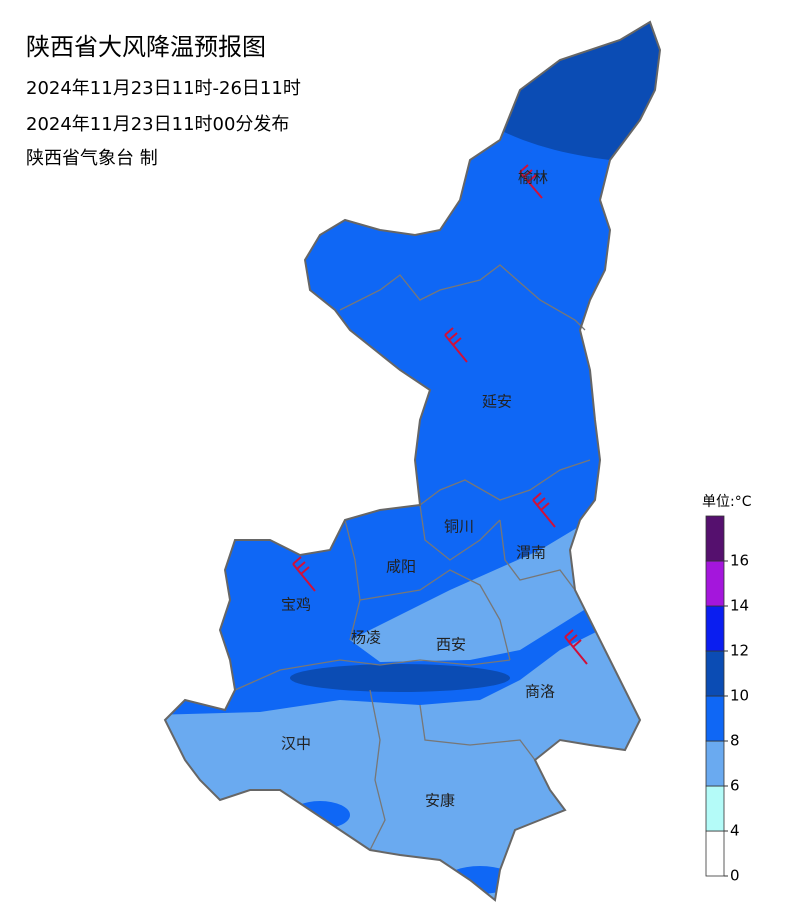 This screenshot has width=800, height=915. Describe the element at coordinates (497, 402) in the screenshot. I see `city-label: 延安` at that location.